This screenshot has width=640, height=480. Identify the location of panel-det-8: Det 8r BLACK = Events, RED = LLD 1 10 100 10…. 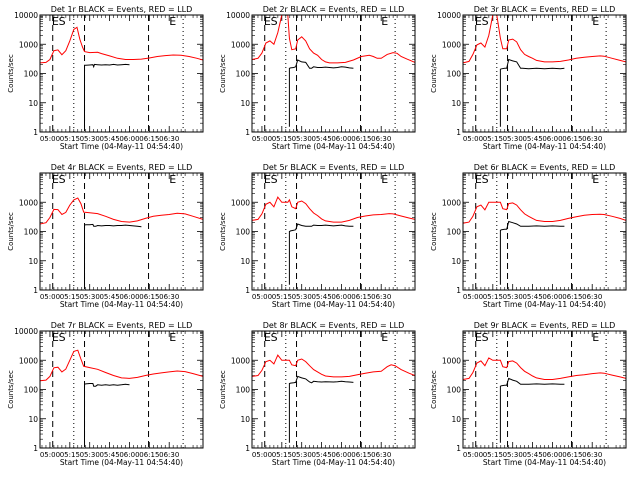
(317, 394).